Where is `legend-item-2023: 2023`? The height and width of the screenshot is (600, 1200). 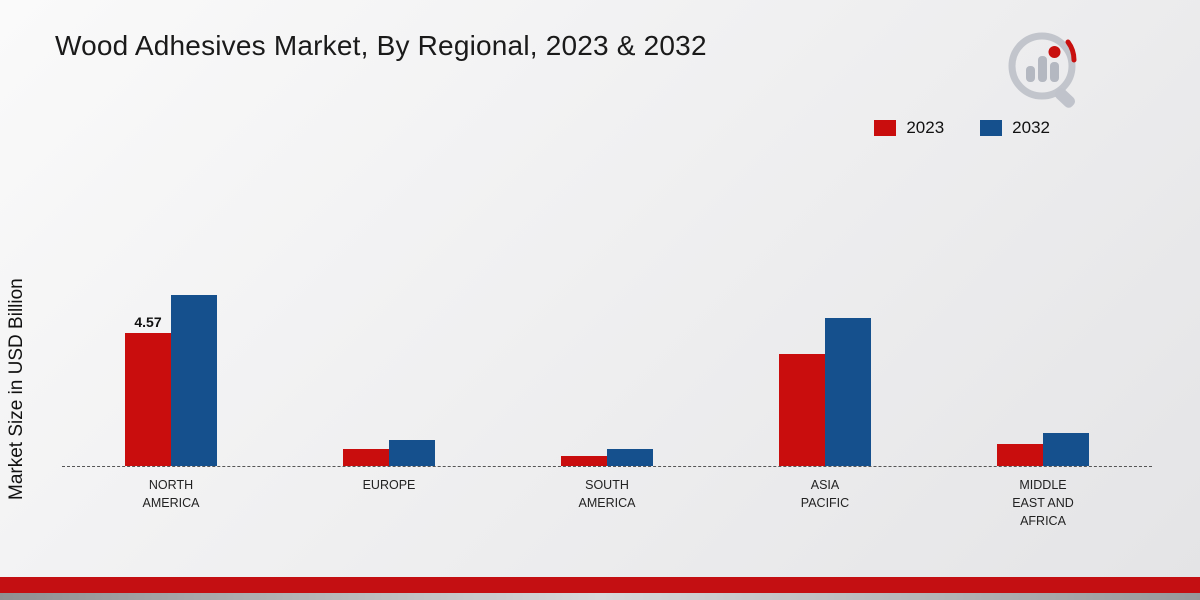
legend-item-2023: 2023 is located at coordinates (909, 128).